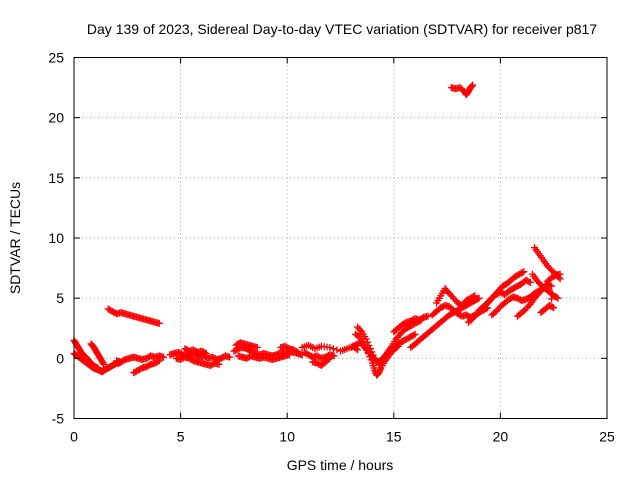 The height and width of the screenshot is (480, 640). What do you see at coordinates (394, 437) in the screenshot?
I see `x-tick-label: 15` at bounding box center [394, 437].